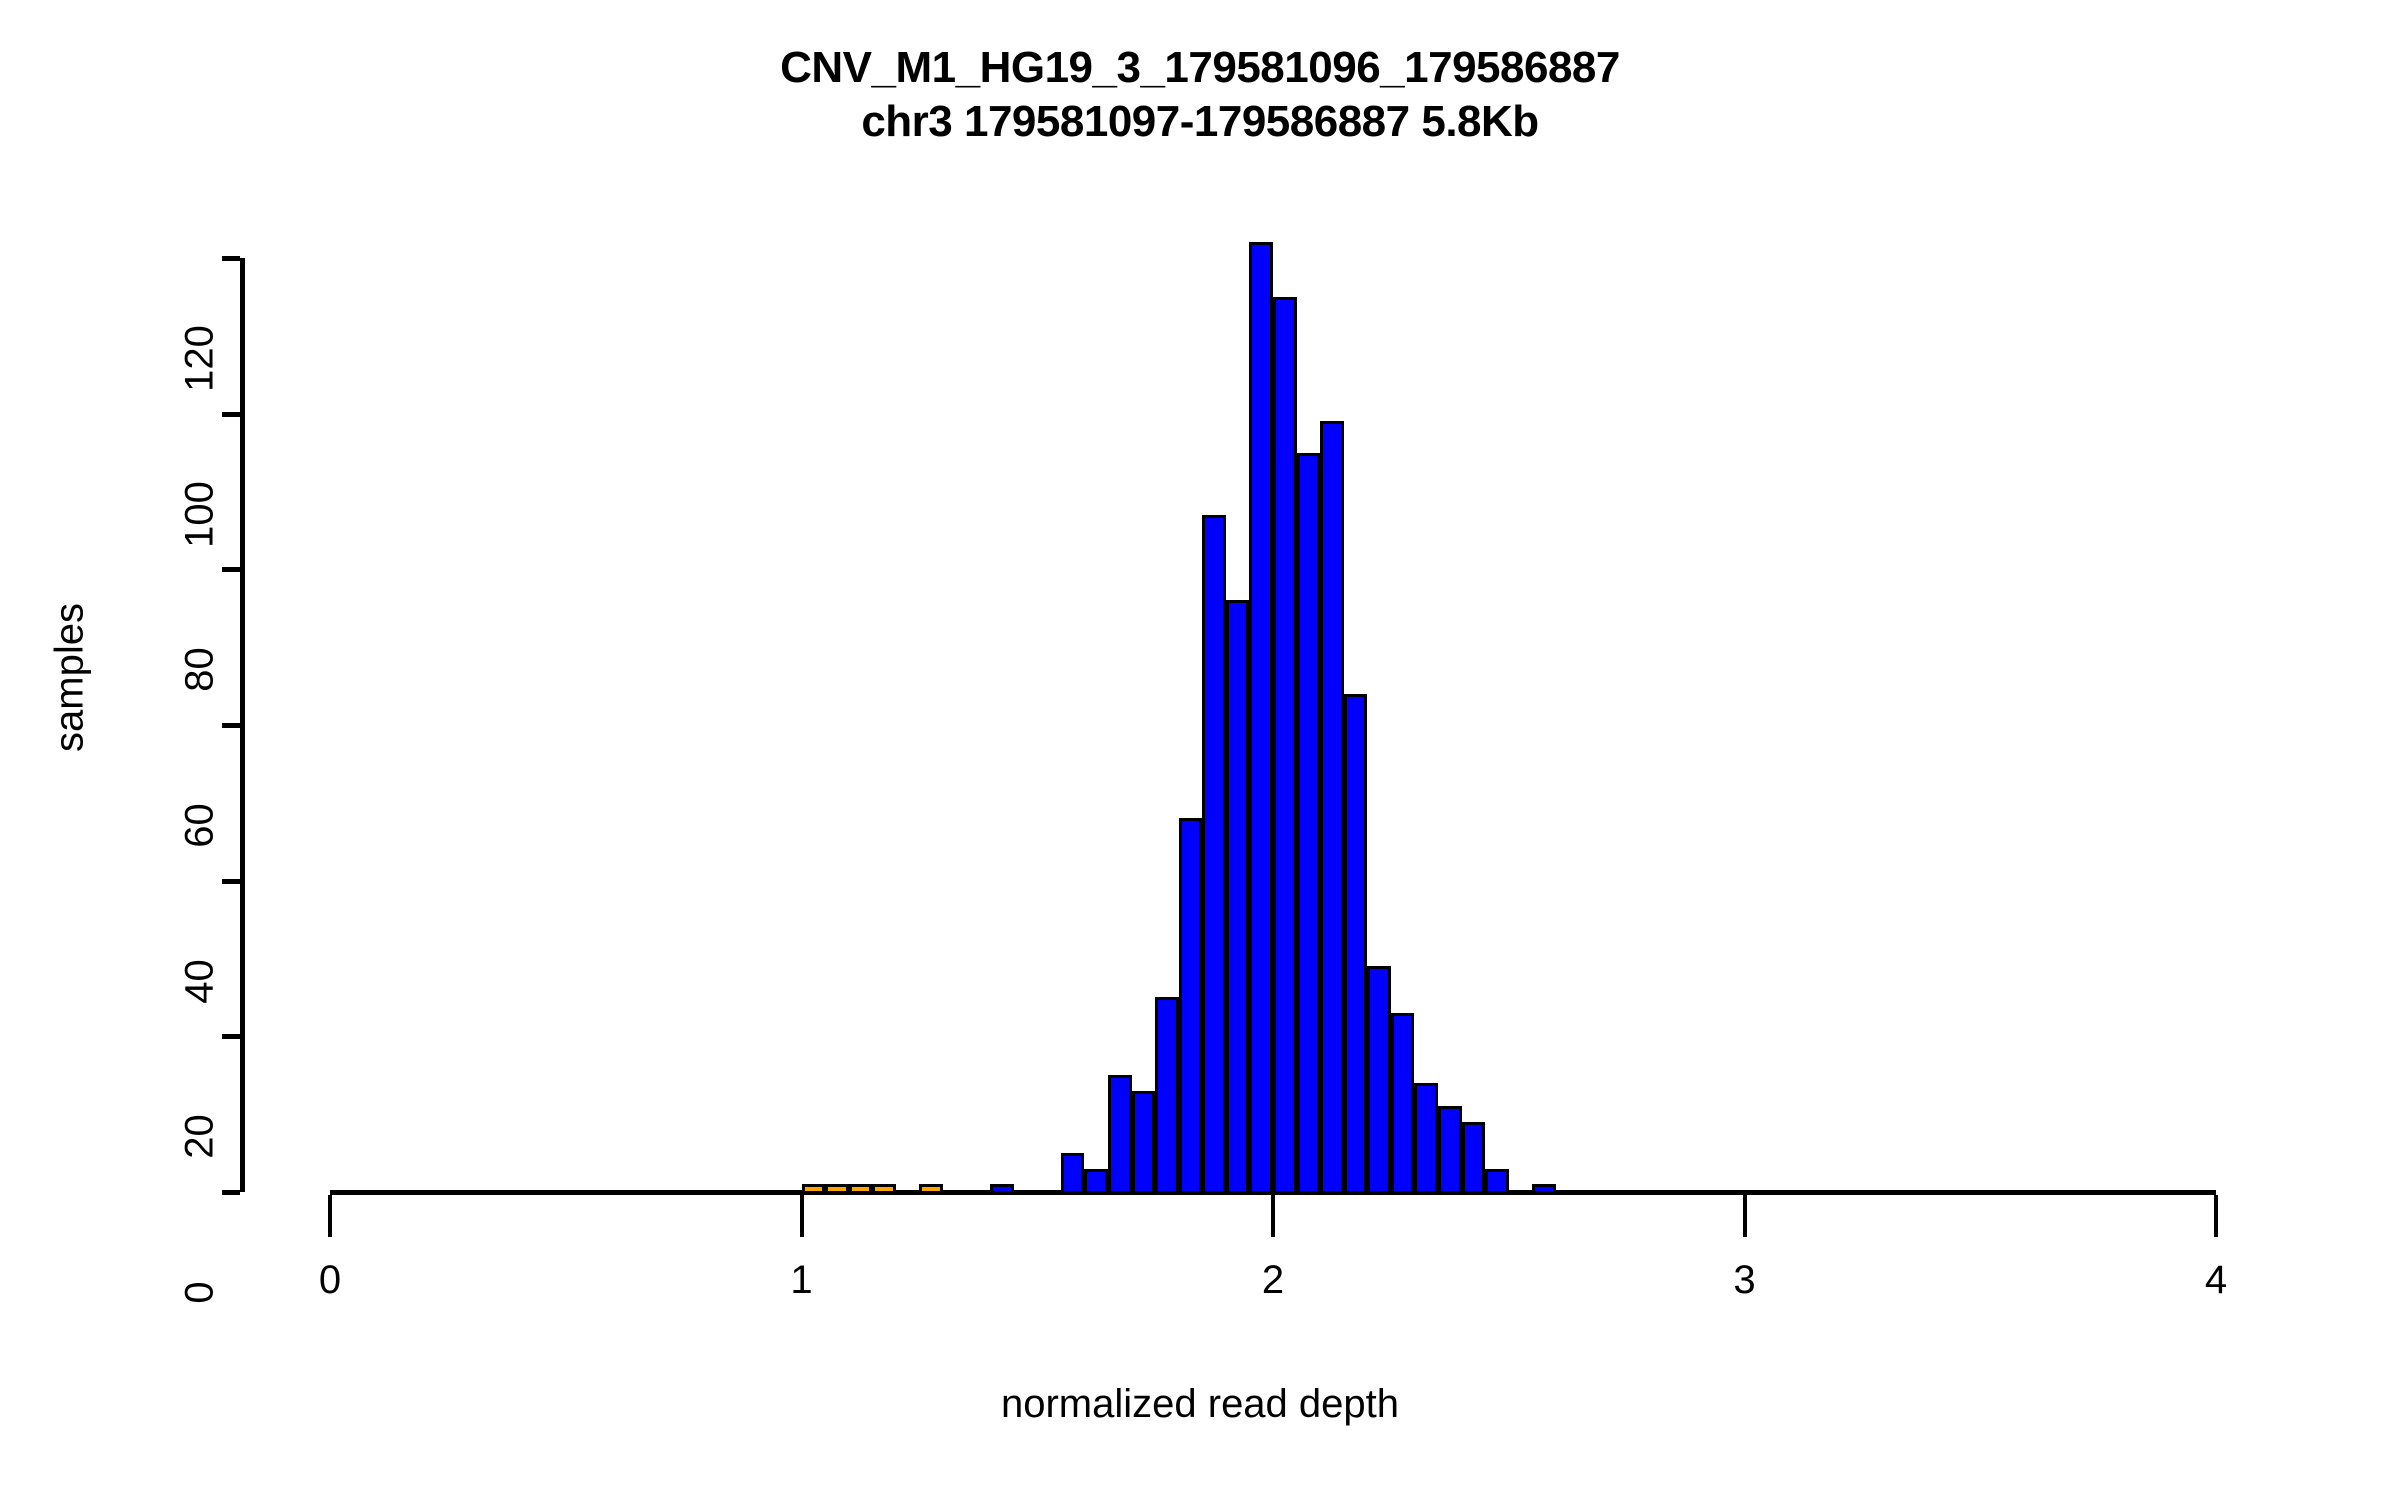 The width and height of the screenshot is (2400, 1500). What do you see at coordinates (1200, 67) in the screenshot?
I see `page-title: CNV_M1_HG19_3_179581096_179586887` at bounding box center [1200, 67].